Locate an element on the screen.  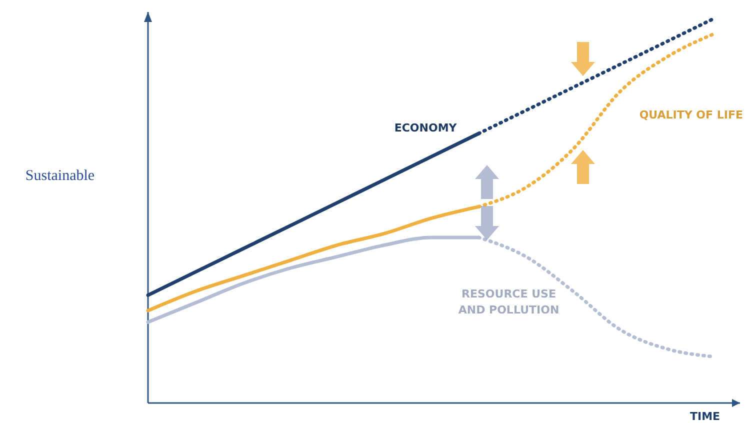
series-label: ECONOMY is located at coordinates (426, 128).